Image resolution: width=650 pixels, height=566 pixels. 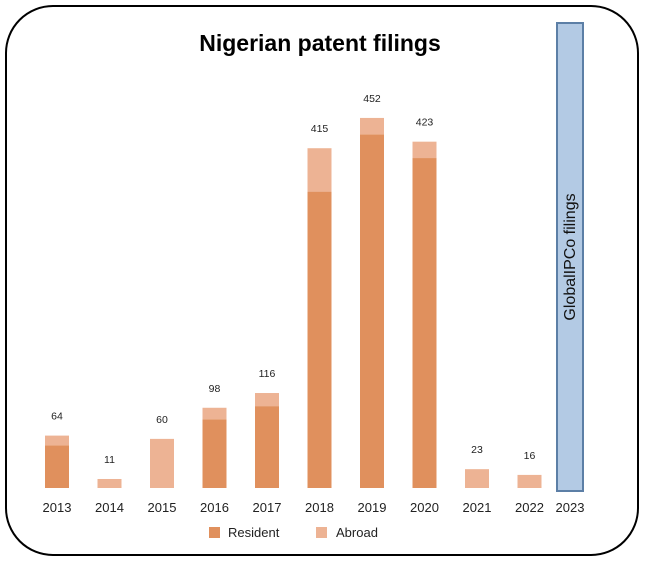 What do you see at coordinates (372, 99) in the screenshot?
I see `data-label-2019: 452` at bounding box center [372, 99].